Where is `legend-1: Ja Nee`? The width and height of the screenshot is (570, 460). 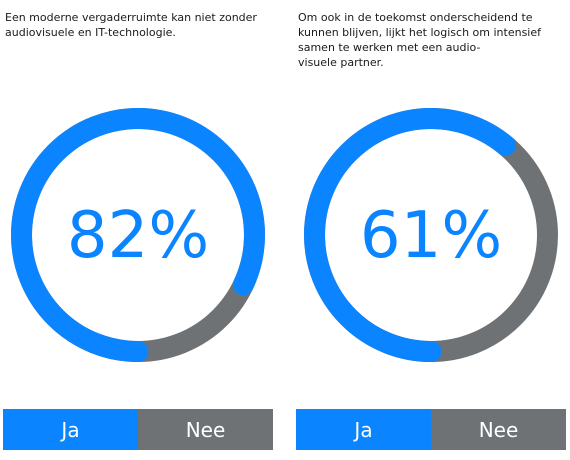
legend-1: Ja Nee is located at coordinates (138, 429).